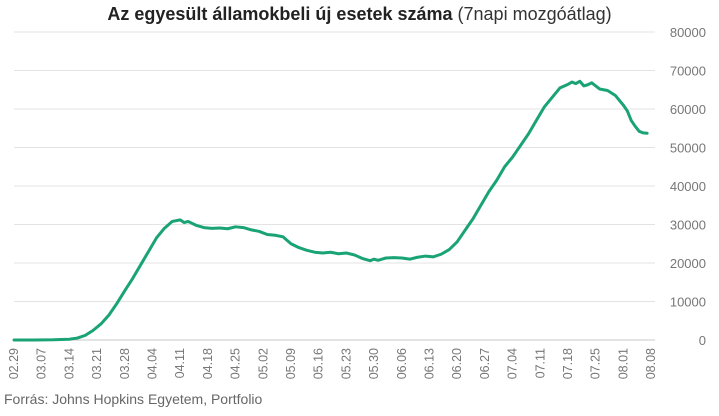  What do you see at coordinates (42, 363) in the screenshot?
I see `x-tick-label: 03.07` at bounding box center [42, 363].